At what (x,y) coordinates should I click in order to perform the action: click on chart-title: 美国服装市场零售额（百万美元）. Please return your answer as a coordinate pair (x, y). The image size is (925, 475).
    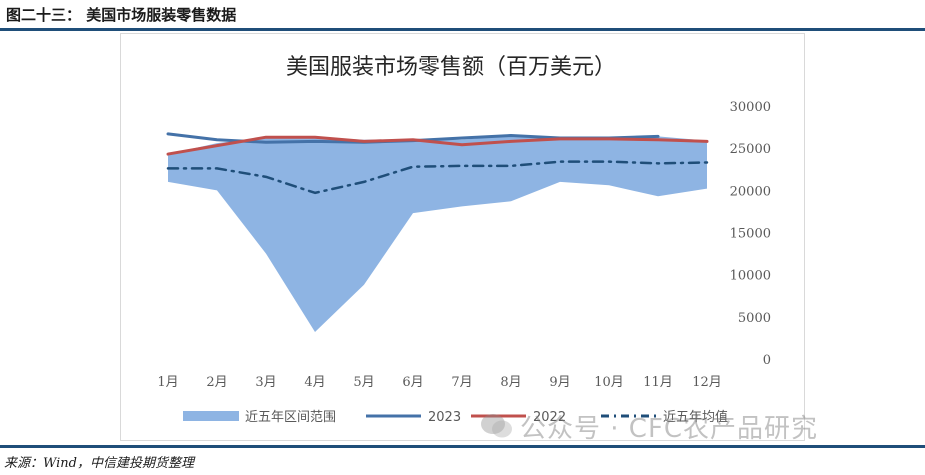
    Looking at the image, I should click on (451, 67).